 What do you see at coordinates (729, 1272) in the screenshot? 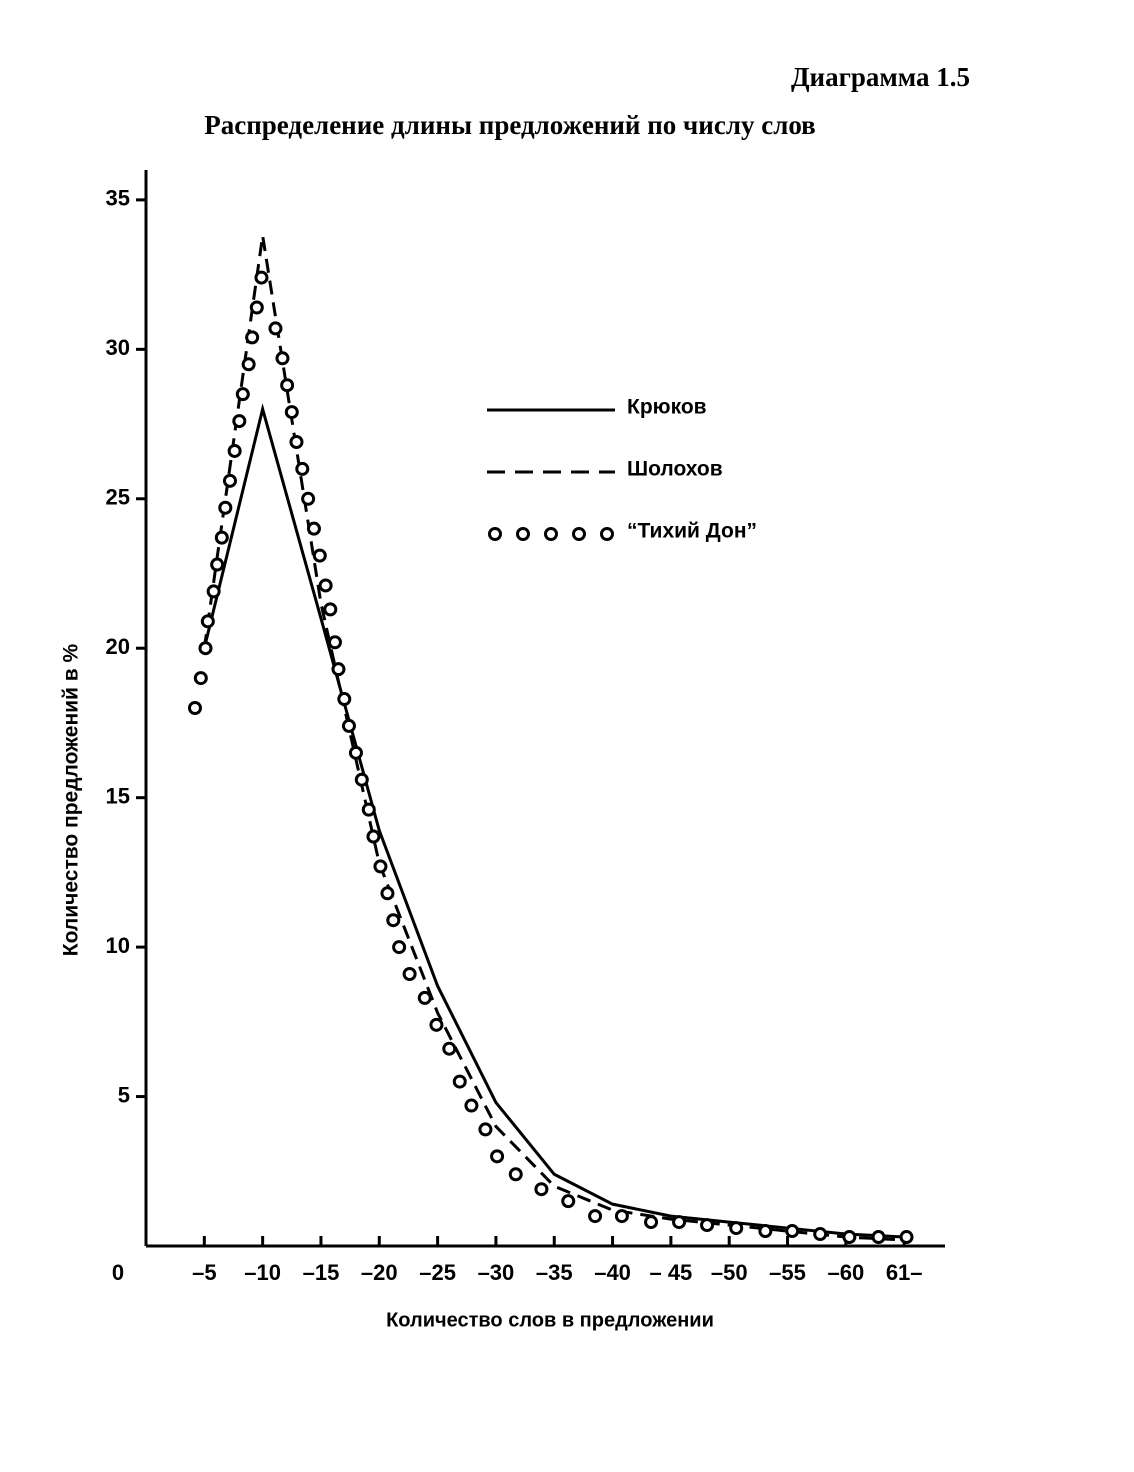
I see `x-tick-label: –50` at bounding box center [729, 1272].